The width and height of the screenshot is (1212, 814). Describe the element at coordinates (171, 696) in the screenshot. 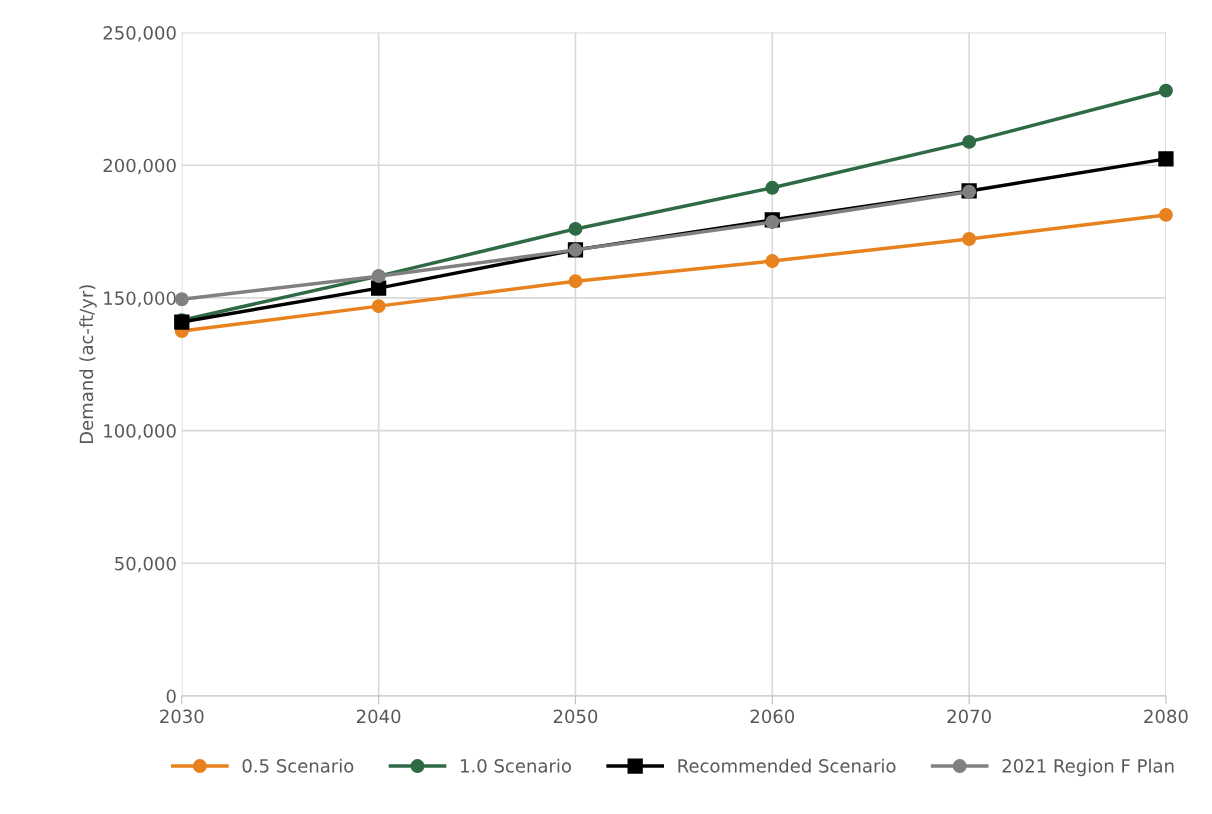

I see `y-tick-label: 0` at that location.